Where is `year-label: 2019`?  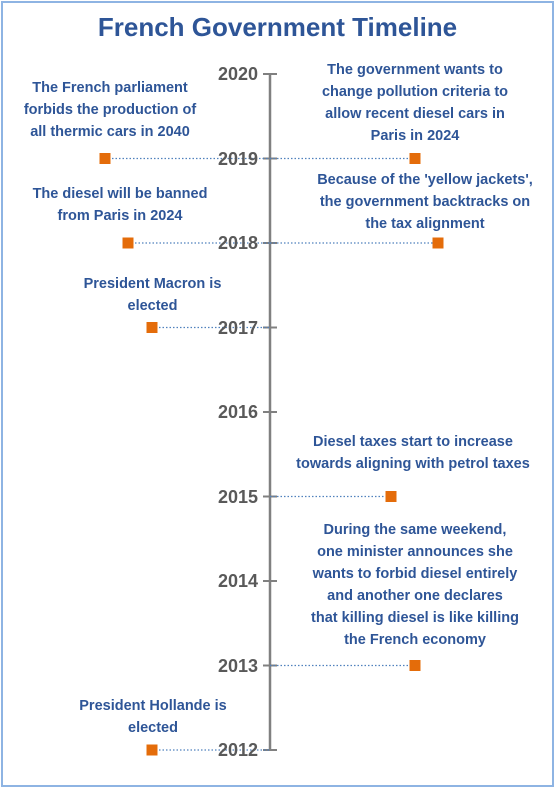 year-label: 2019 is located at coordinates (237, 158).